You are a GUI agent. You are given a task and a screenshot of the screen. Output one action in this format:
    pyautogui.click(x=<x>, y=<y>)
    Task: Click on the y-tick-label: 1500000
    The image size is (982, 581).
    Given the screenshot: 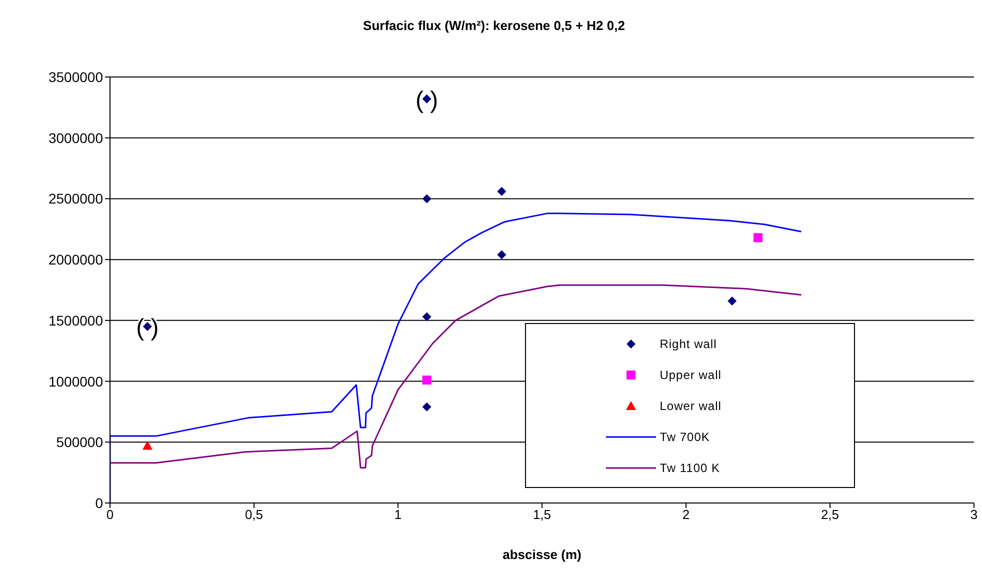 What is the action you would take?
    pyautogui.click(x=76, y=320)
    